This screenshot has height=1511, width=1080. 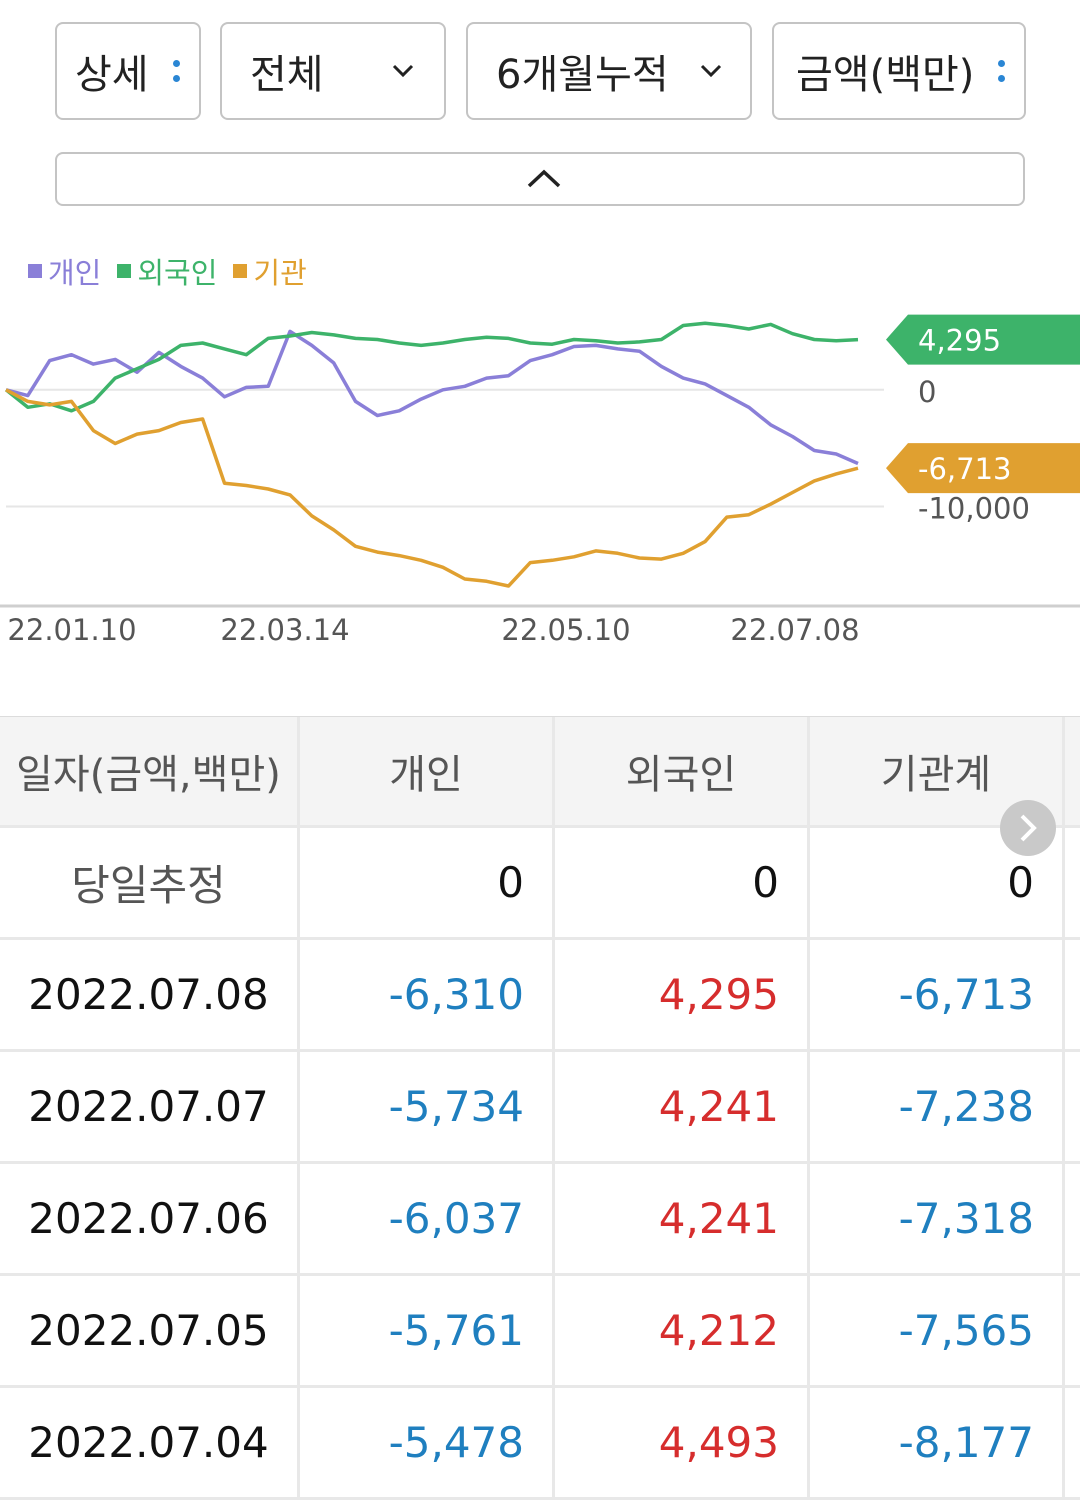 What do you see at coordinates (927, 392) in the screenshot?
I see `y-tick-label: 0` at bounding box center [927, 392].